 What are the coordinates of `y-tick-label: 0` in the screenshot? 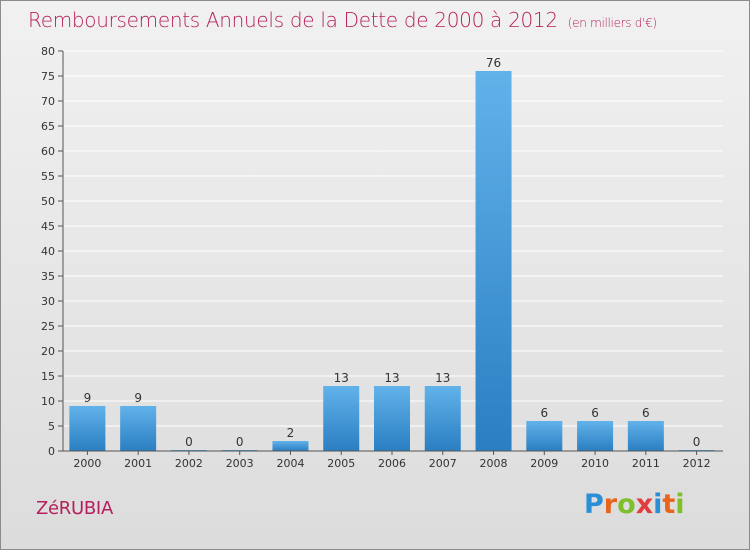 It's located at (51, 451).